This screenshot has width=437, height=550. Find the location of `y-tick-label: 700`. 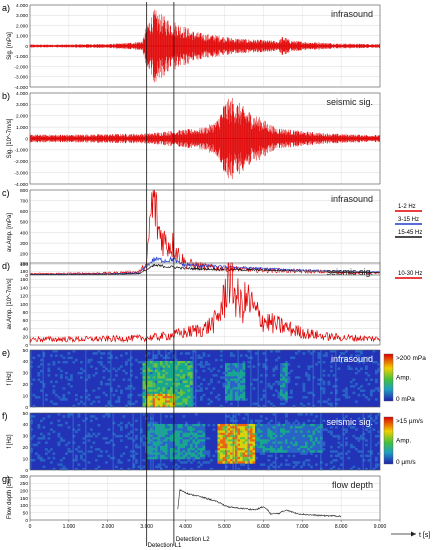

y-tick-label: 700 is located at coordinates (24, 201).